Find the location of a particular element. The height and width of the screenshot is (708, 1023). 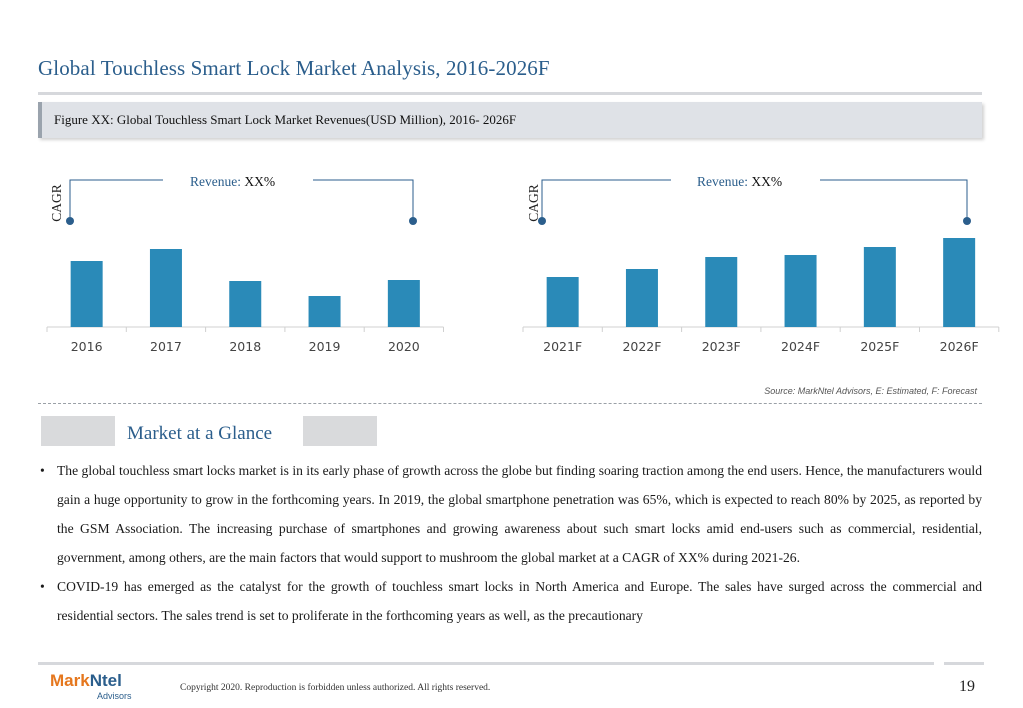

page-number: 19 is located at coordinates (967, 686).